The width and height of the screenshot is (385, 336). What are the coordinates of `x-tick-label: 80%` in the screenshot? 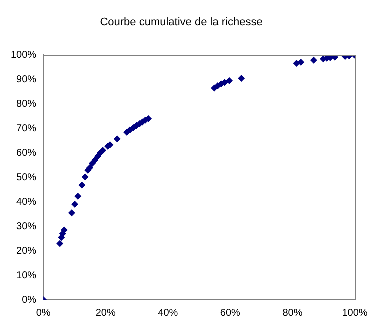 It's located at (292, 313).